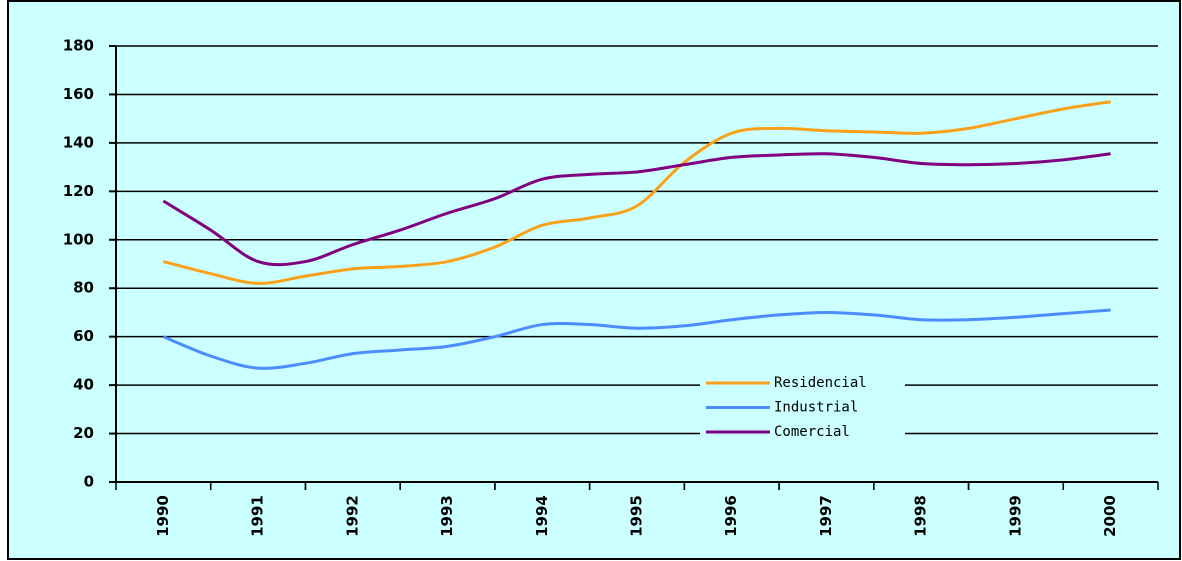 This screenshot has height=561, width=1182. What do you see at coordinates (820, 383) in the screenshot?
I see `legend-label: Residencial` at bounding box center [820, 383].